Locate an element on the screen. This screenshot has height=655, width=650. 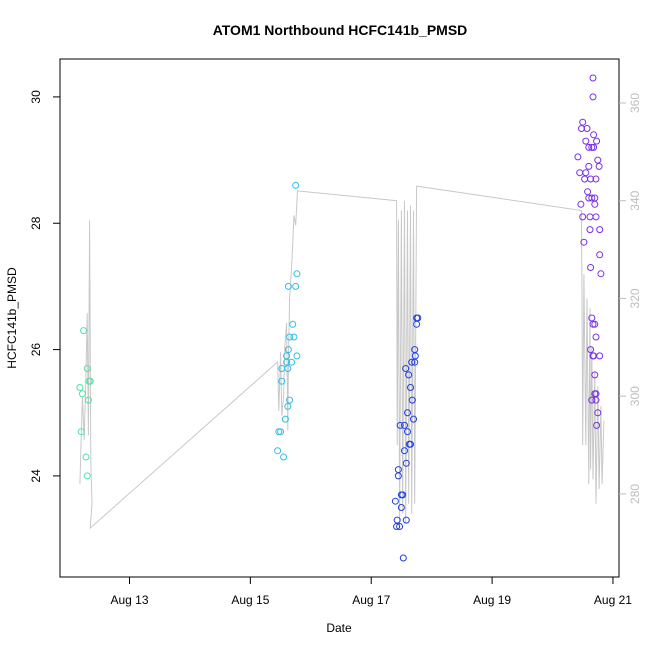
x-tick-label-3: Aug 19 is located at coordinates (492, 600).